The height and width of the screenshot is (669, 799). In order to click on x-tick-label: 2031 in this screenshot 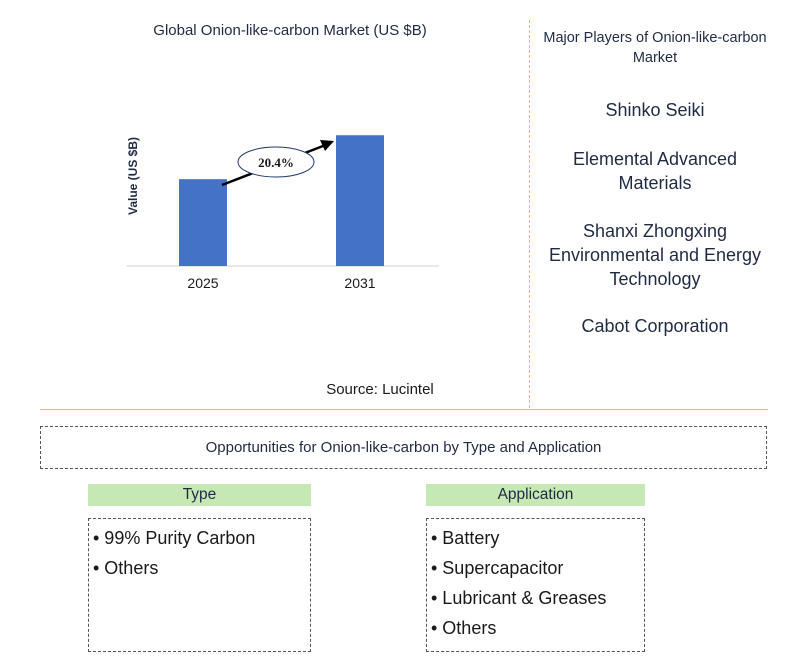, I will do `click(359, 283)`.